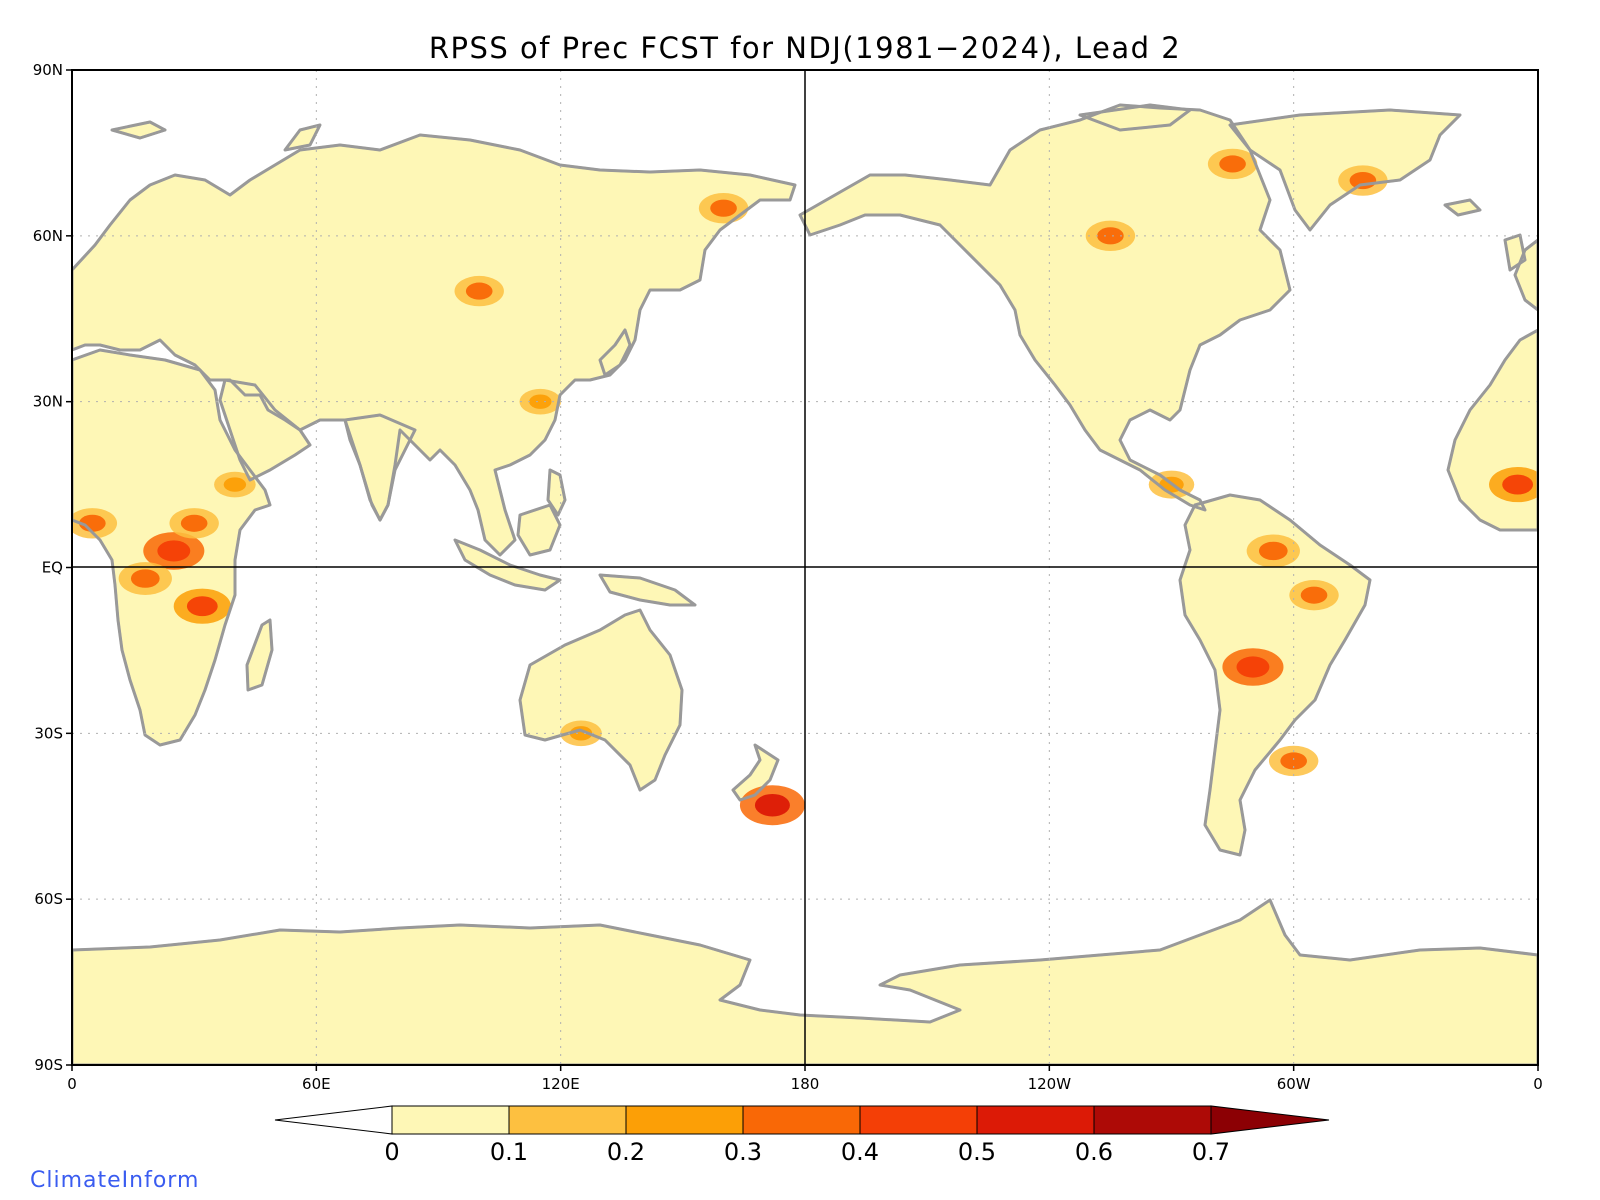  What do you see at coordinates (48, 899) in the screenshot?
I see `y-tick-label: 60S` at bounding box center [48, 899].